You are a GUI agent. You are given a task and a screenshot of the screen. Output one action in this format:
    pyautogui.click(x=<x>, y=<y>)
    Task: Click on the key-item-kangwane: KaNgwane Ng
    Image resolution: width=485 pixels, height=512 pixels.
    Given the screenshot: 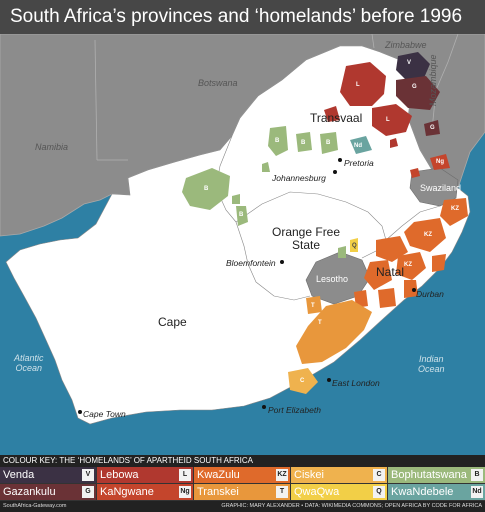 What is the action you would take?
    pyautogui.click(x=145, y=492)
    